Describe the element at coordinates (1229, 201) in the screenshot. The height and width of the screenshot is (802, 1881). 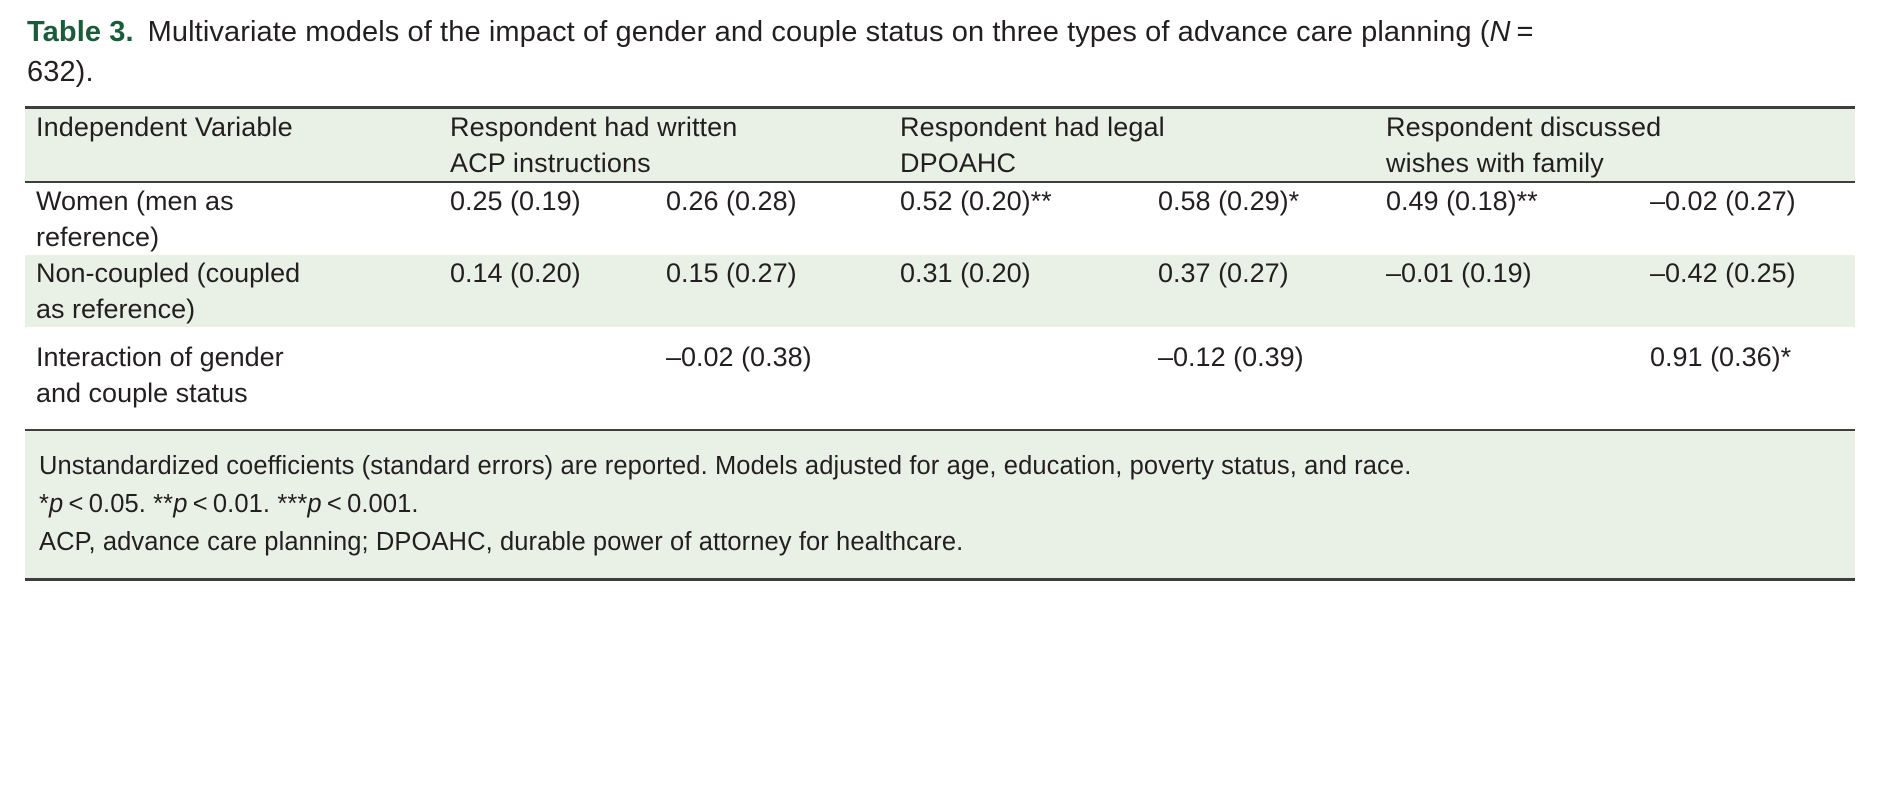
I see `table-cell: 0.58 (0.29)*` at that location.